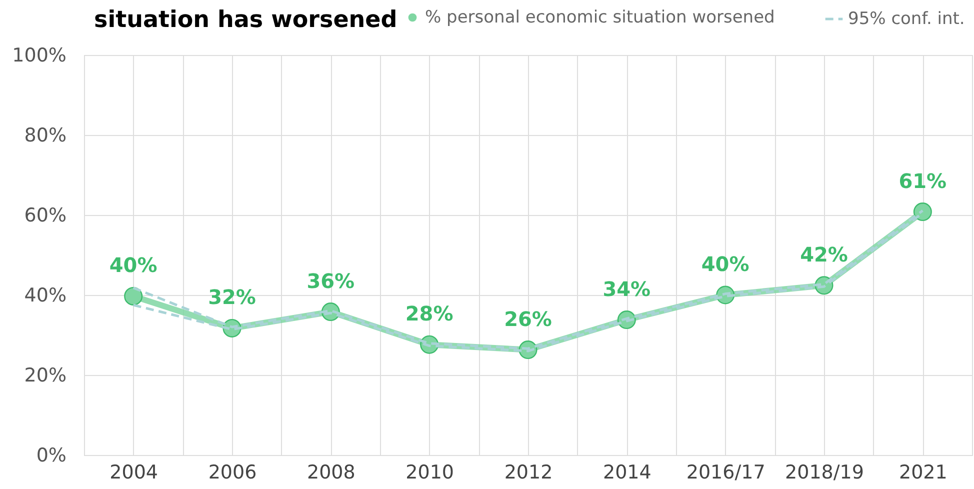 The width and height of the screenshot is (974, 489). Describe the element at coordinates (528, 473) in the screenshot. I see `x-tick-label: 2012` at that location.